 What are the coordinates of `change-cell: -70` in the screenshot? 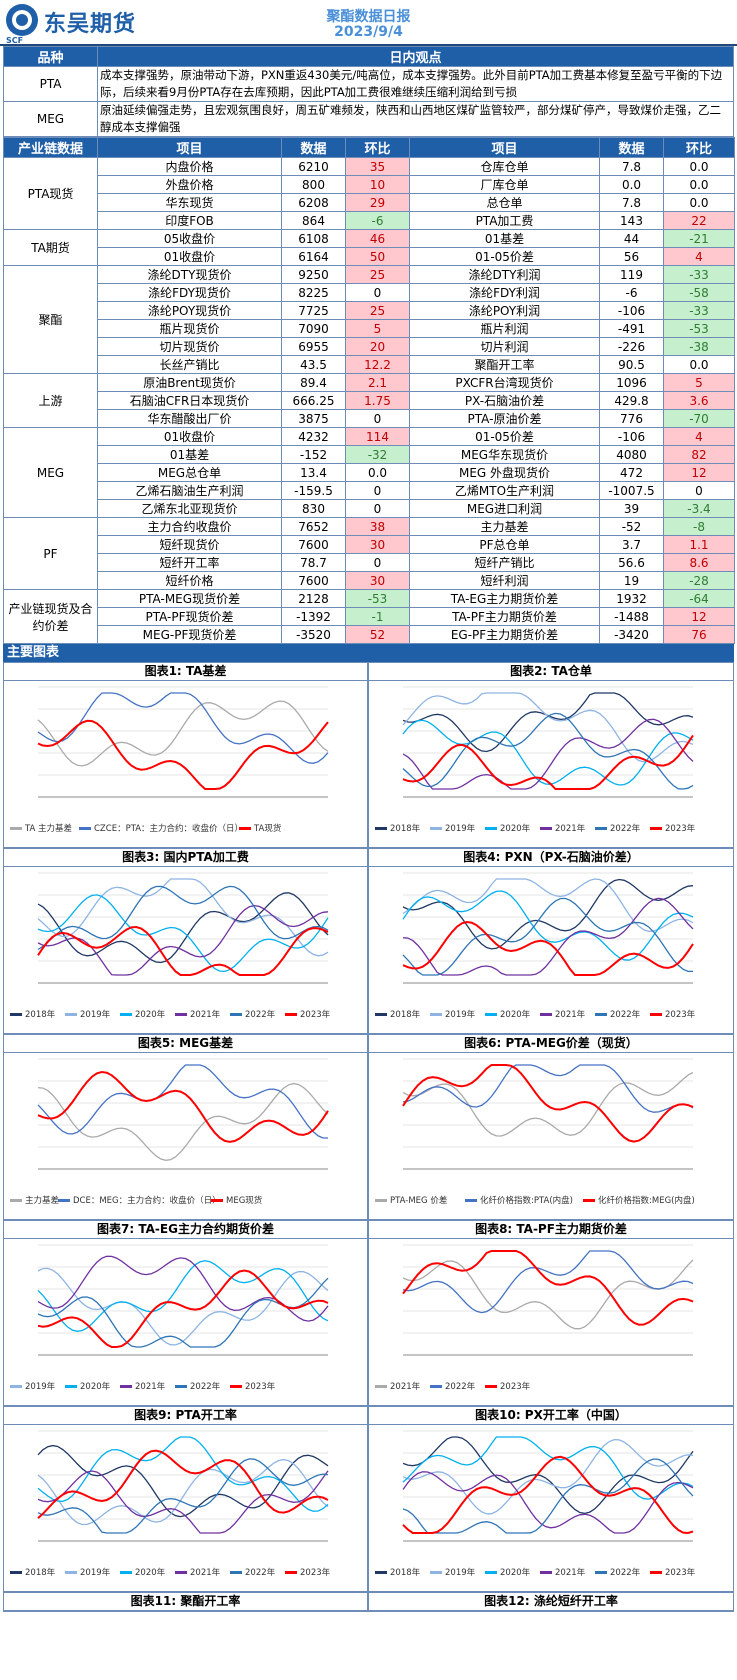 It's located at (699, 418).